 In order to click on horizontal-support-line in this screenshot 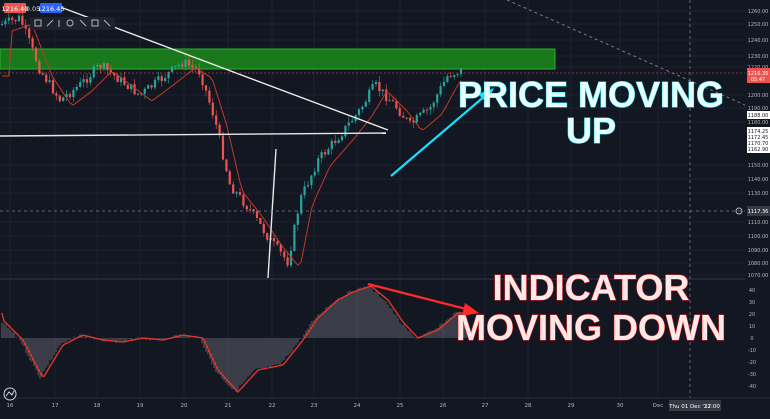, I will do `click(193, 134)`.